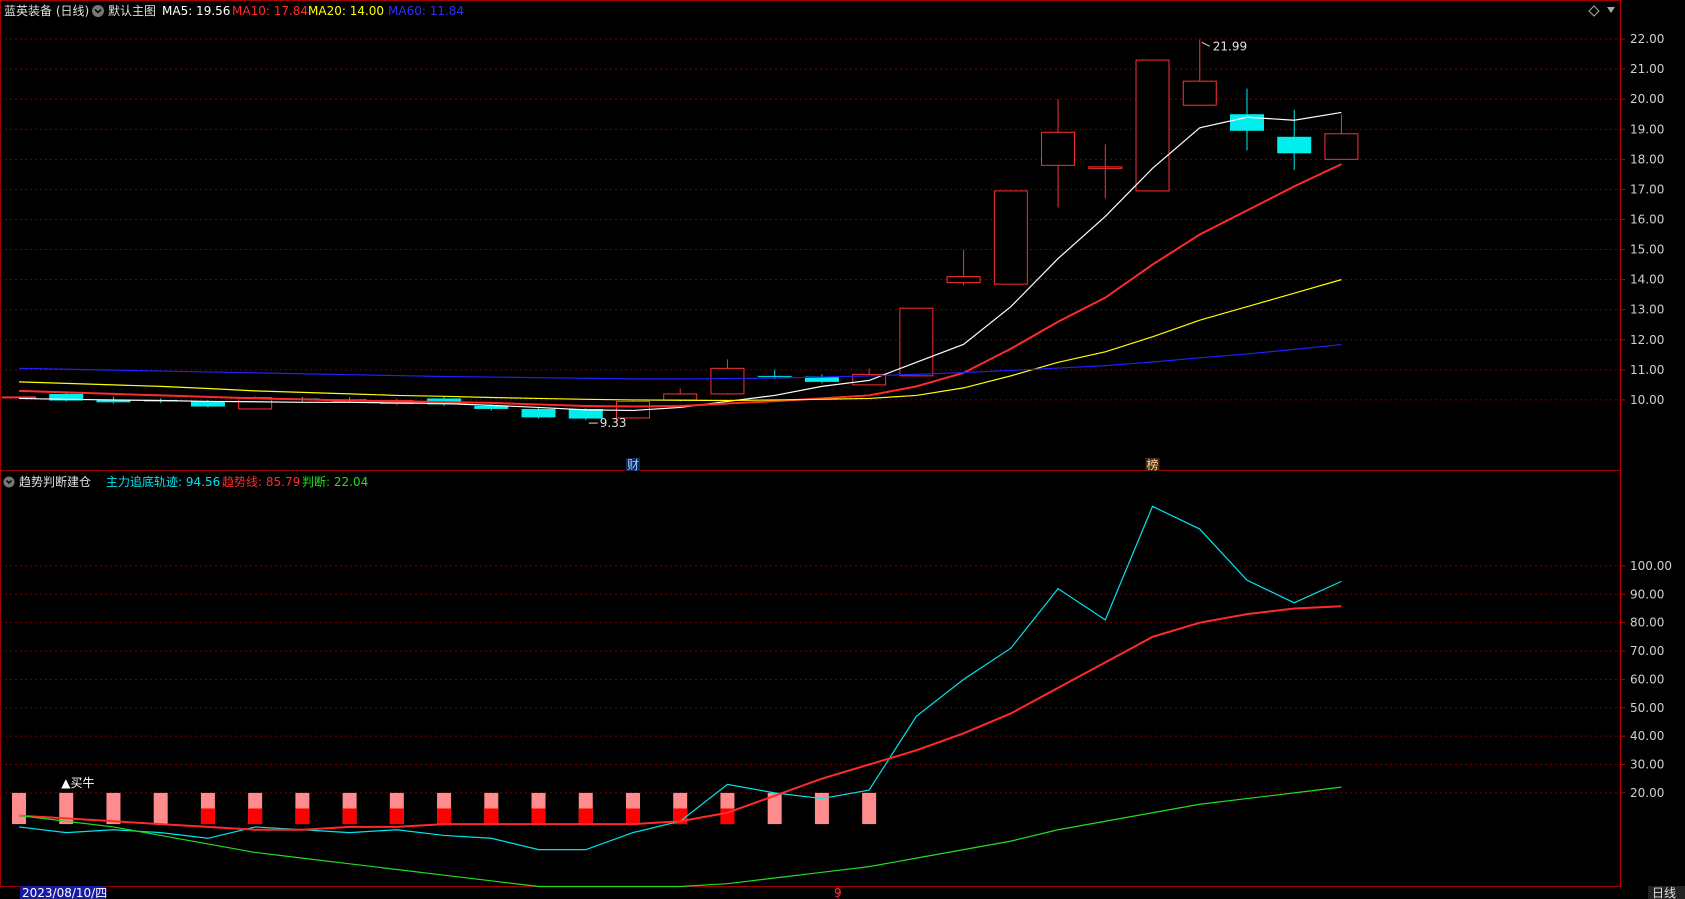 The image size is (1685, 899). I want to click on indicator-legend-track: 主力追底轨迹: 94.56, so click(163, 481).